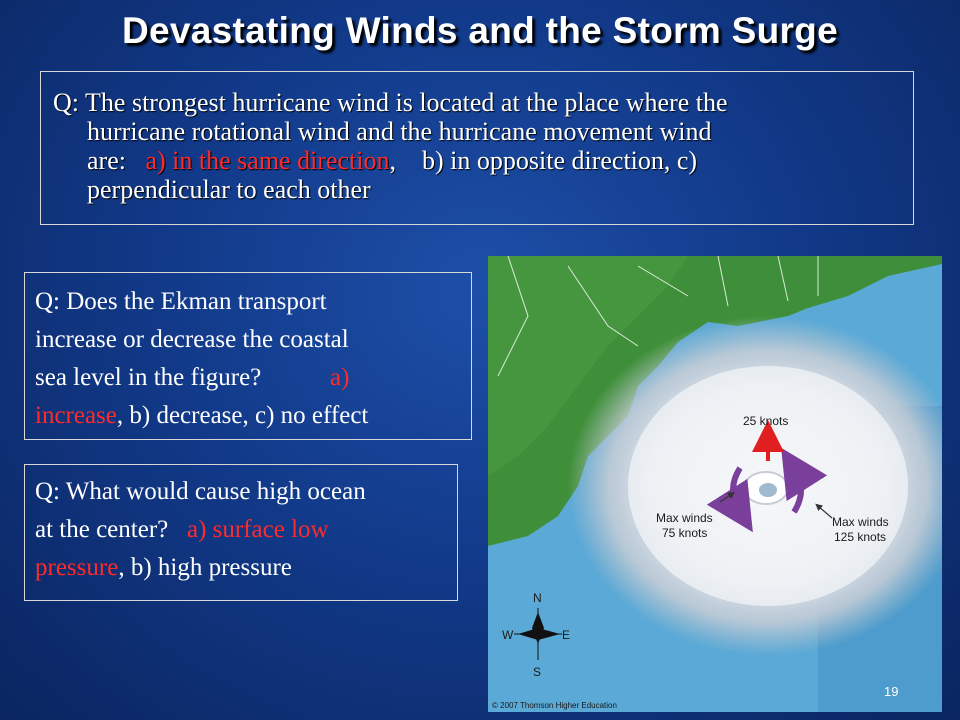 The height and width of the screenshot is (720, 960). Describe the element at coordinates (860, 522) in the screenshot. I see `right-max-winds-label: Max winds` at that location.